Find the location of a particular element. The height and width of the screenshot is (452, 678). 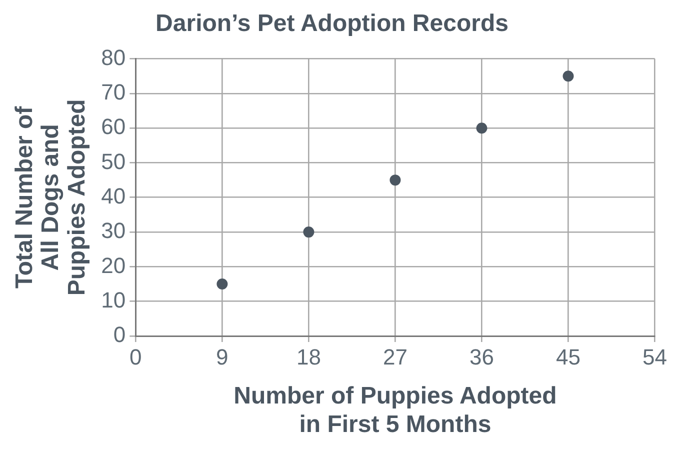

y-tick-label: 0 is located at coordinates (119, 335).